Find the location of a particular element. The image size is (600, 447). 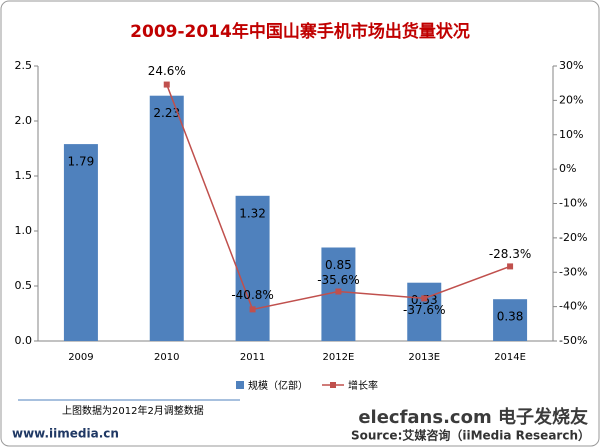

y-tick-label: 1.5 is located at coordinates (24, 175).